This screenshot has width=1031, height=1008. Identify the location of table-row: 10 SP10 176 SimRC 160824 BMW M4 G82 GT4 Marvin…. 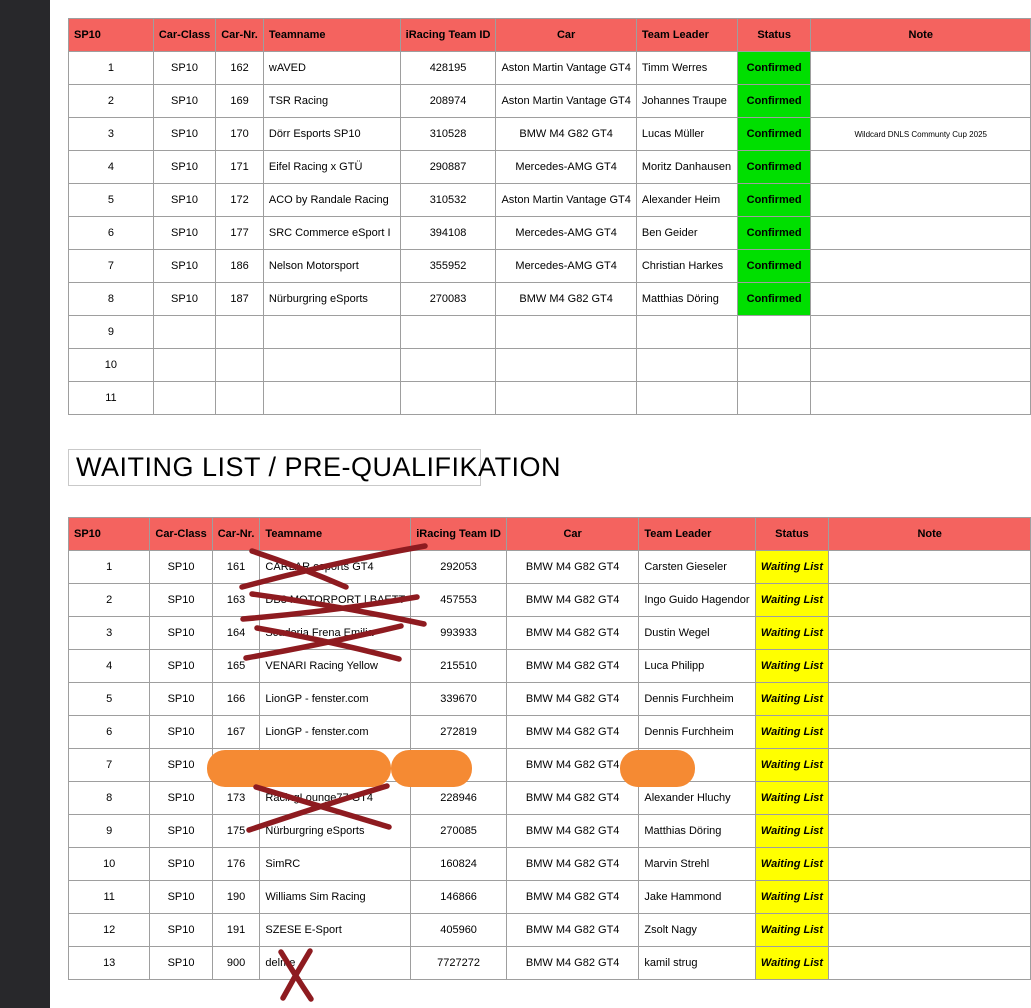
(549, 864).